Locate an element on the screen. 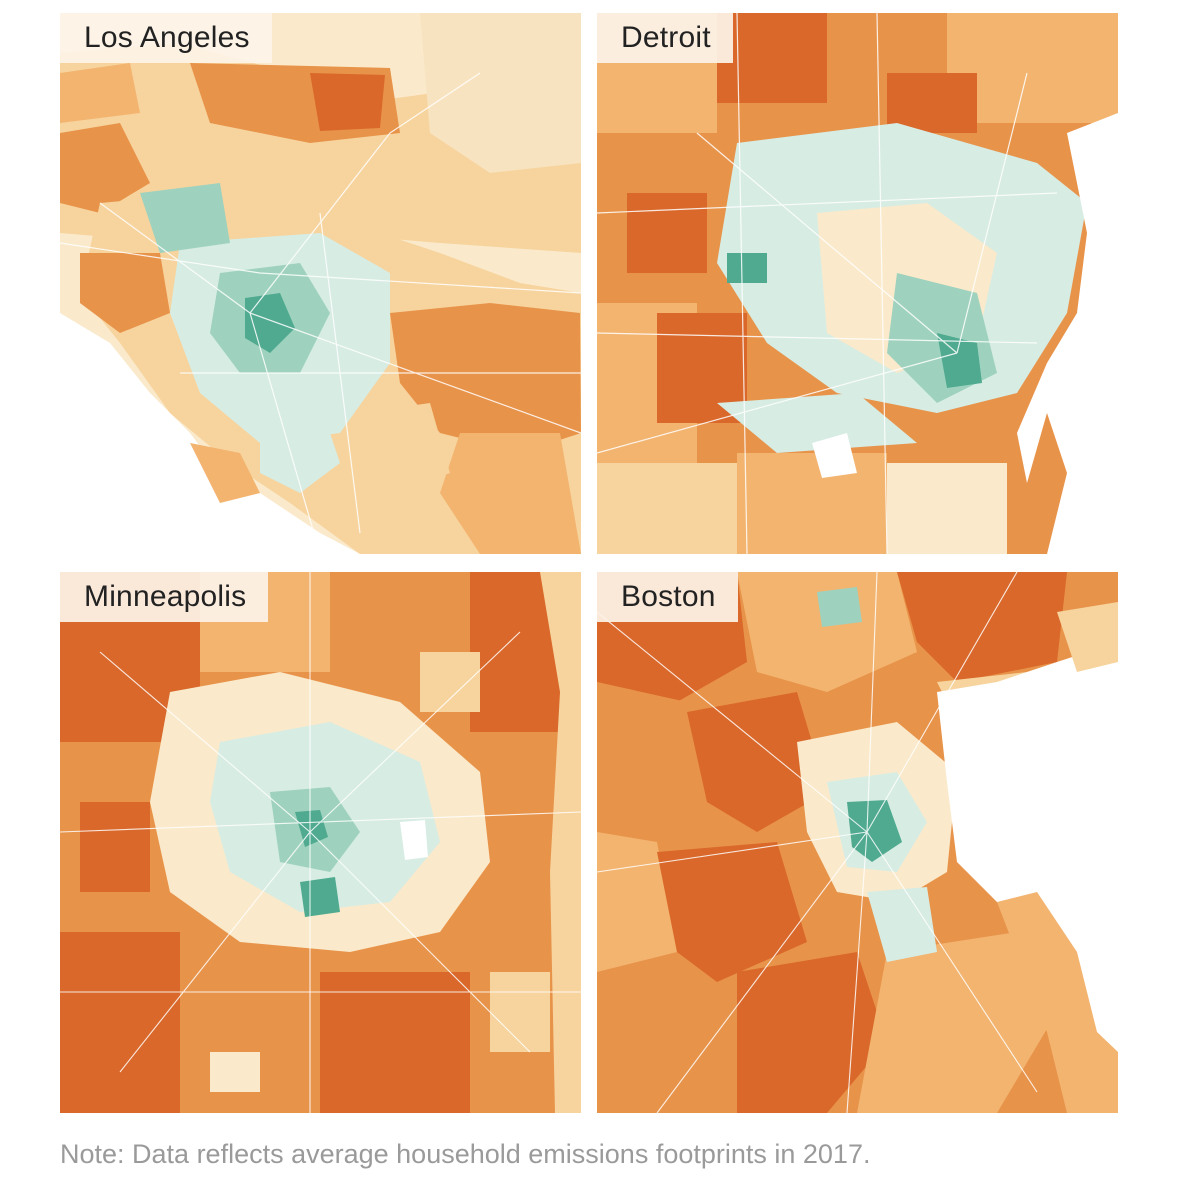  city-label-minneapolis: Minneapolis is located at coordinates (164, 597).